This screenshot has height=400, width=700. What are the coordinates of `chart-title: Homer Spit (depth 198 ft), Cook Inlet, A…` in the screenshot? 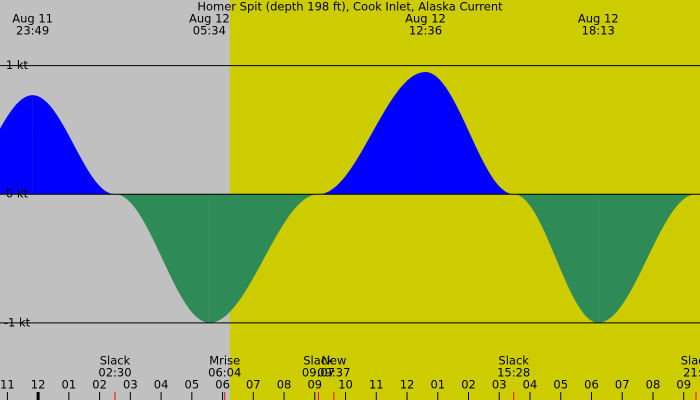 It's located at (350, 7).